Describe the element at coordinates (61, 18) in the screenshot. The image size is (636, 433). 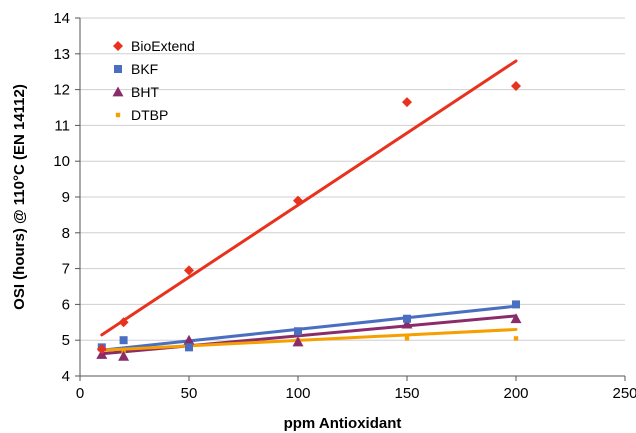
I see `y-tick-label: 14` at that location.